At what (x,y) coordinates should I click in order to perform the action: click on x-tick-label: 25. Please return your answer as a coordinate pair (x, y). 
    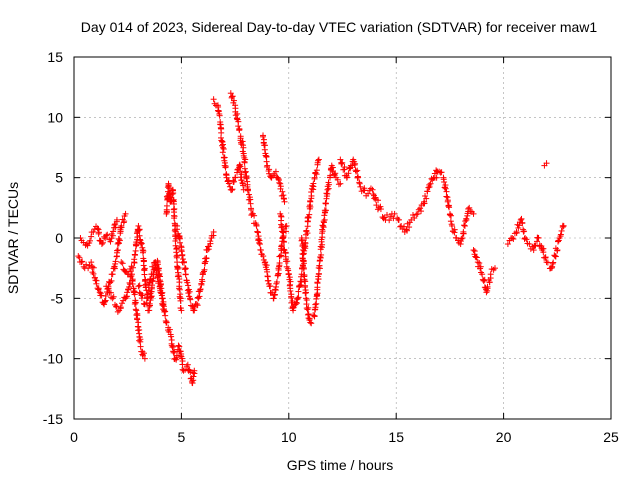
    Looking at the image, I should click on (611, 437).